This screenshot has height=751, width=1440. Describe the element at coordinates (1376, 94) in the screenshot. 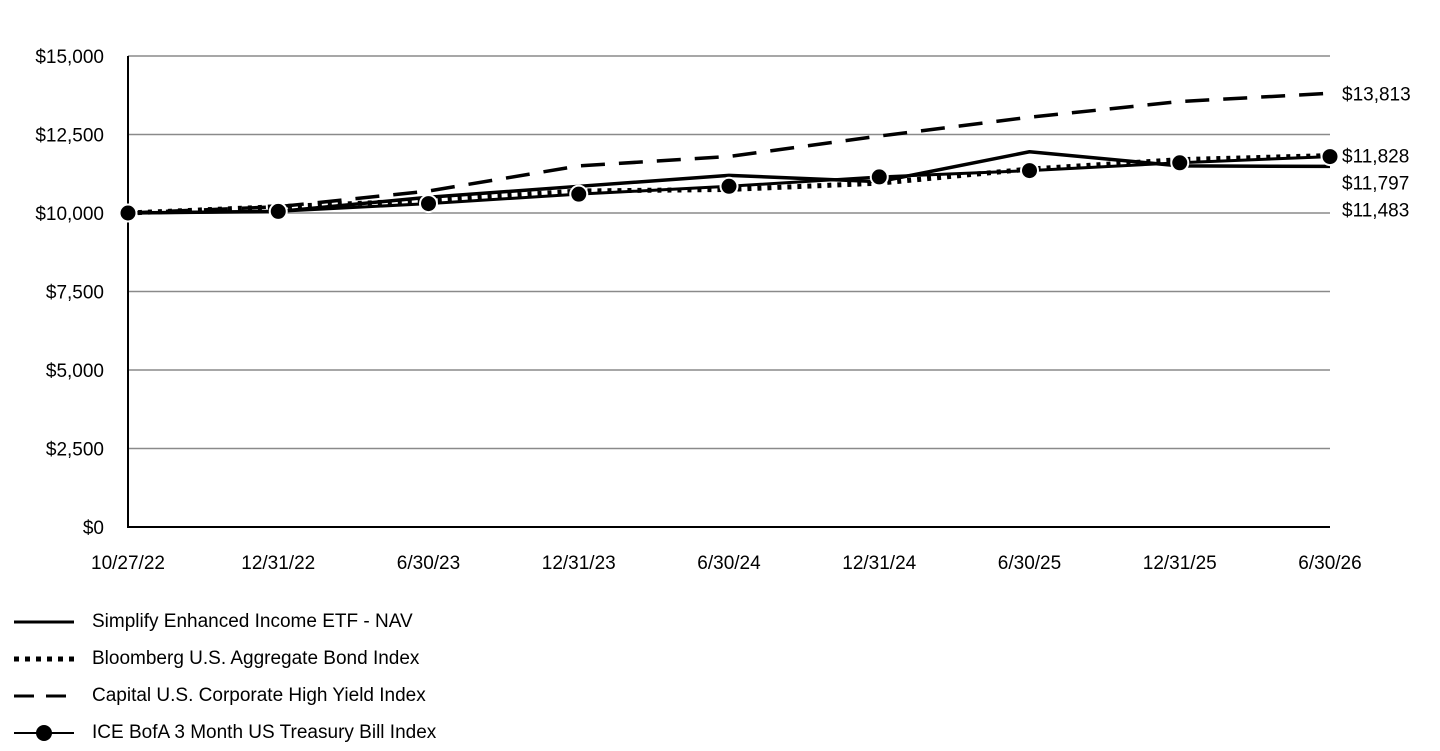

I see `end-value-label: $13,813` at that location.